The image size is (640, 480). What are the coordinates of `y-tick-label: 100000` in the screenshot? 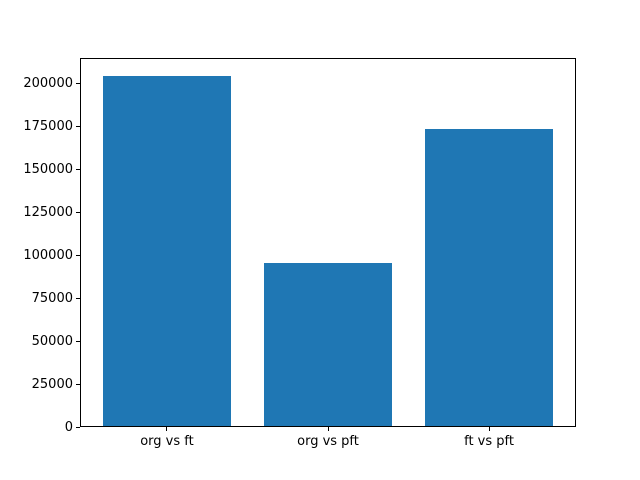 It's located at (48, 255).